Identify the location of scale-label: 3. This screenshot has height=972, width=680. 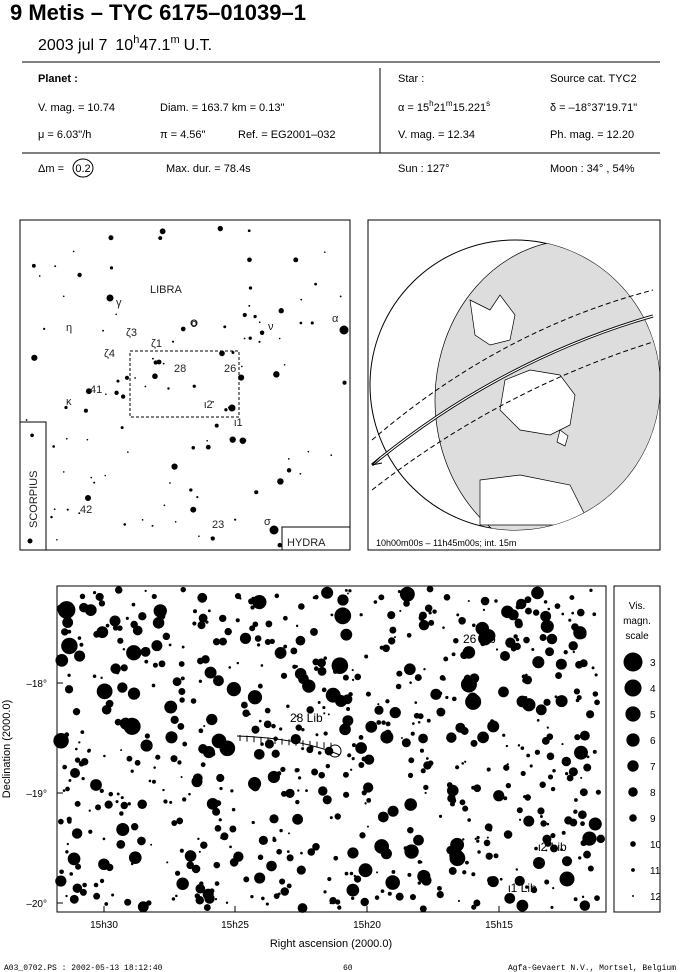
(653, 663).